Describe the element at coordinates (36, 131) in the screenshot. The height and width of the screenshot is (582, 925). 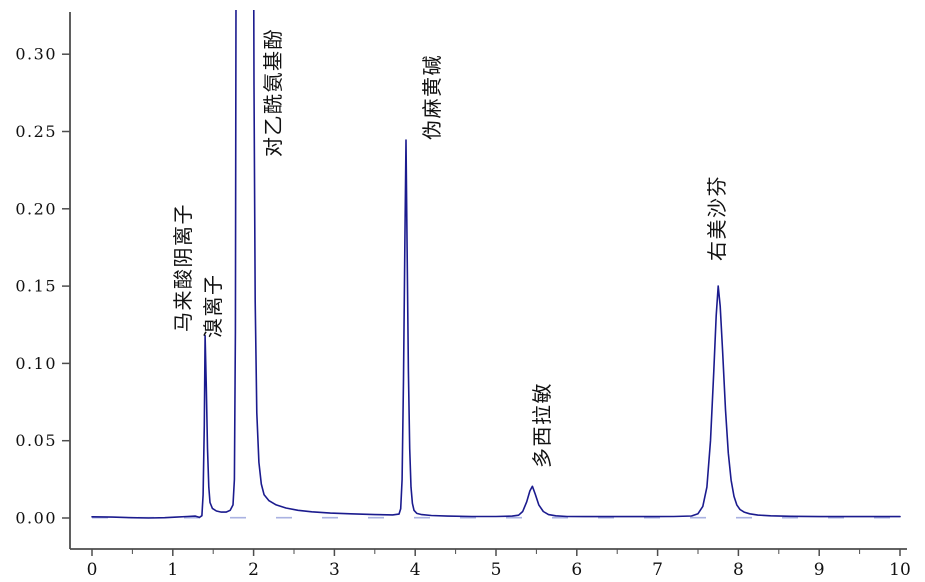
I see `y-tick-label: 0.25` at that location.